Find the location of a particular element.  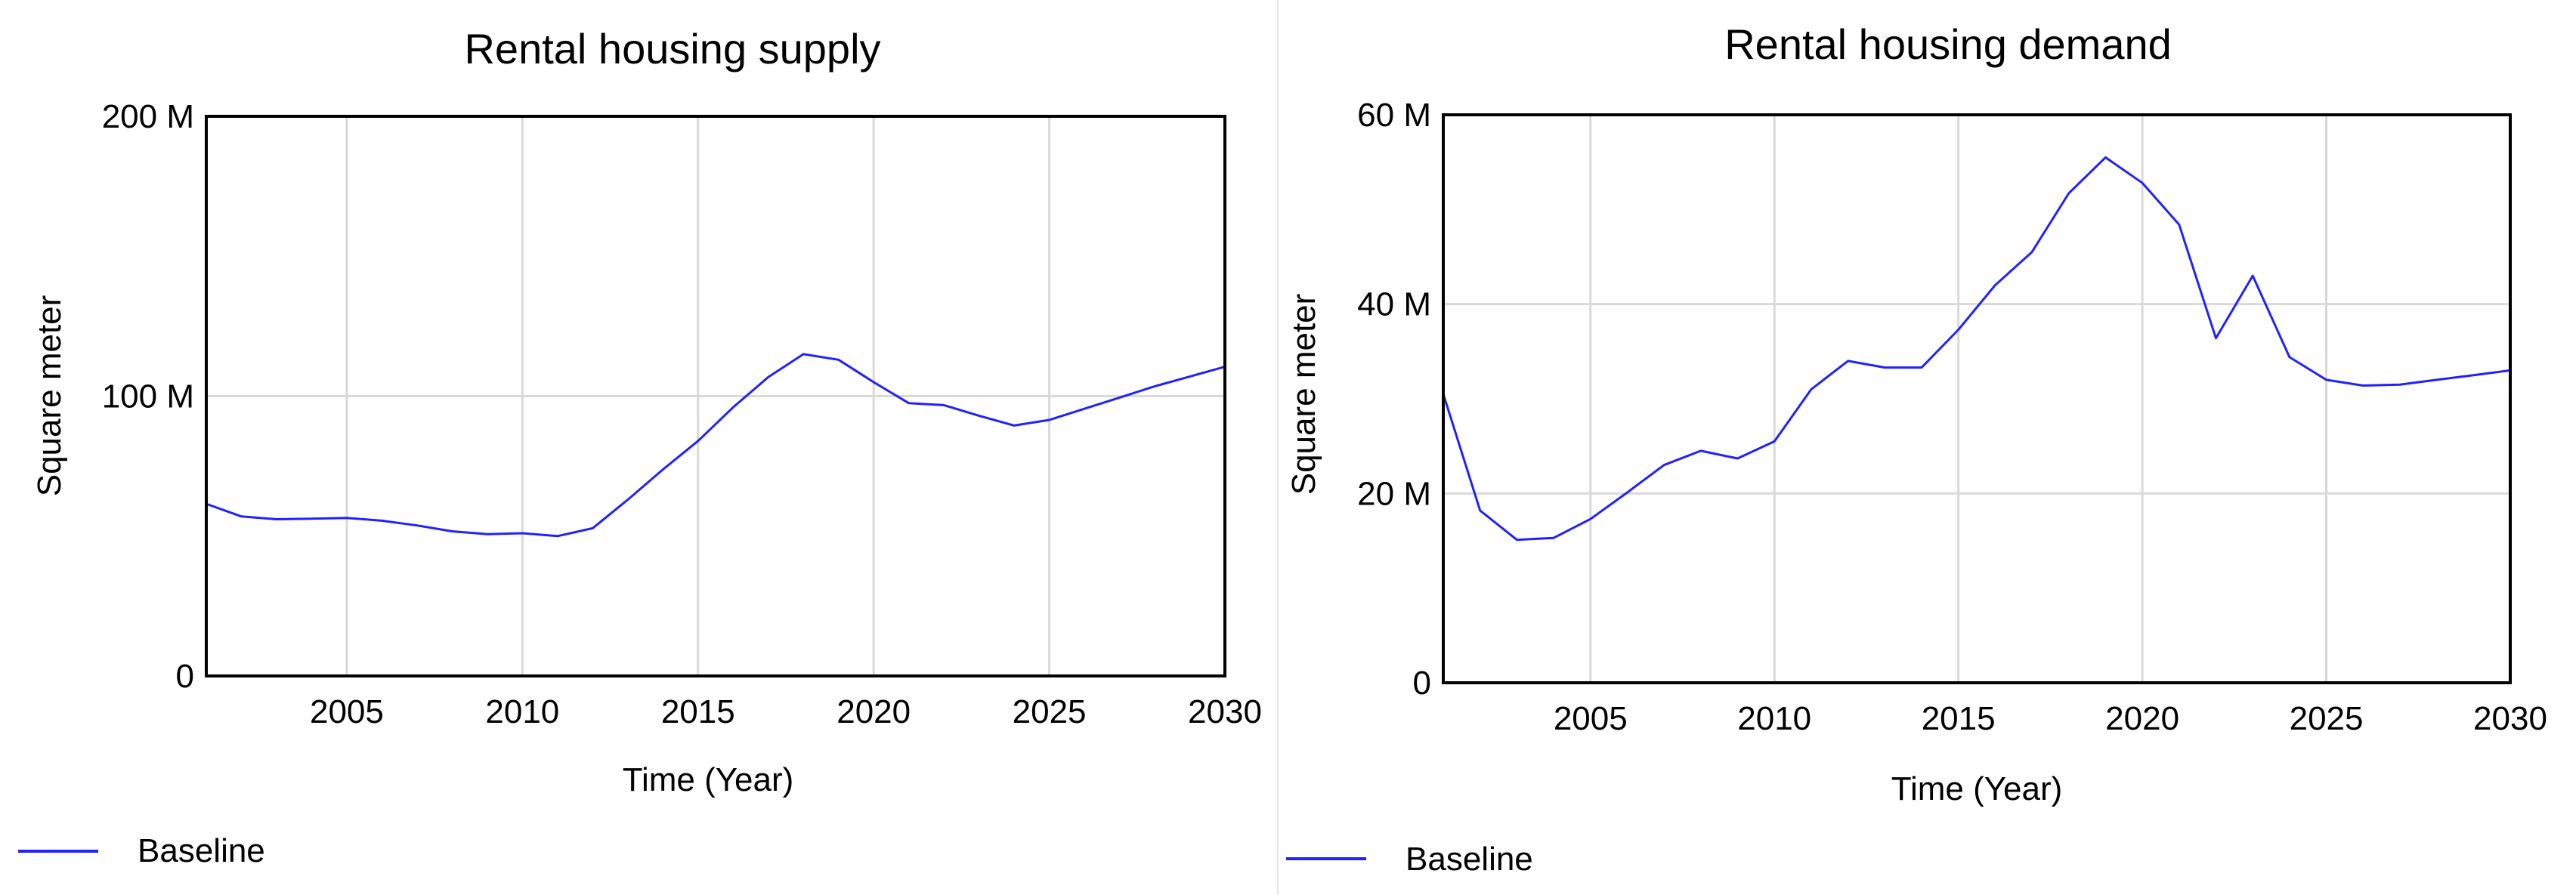

y-axis-ticks: 0 100 M 200 M is located at coordinates (148, 396).